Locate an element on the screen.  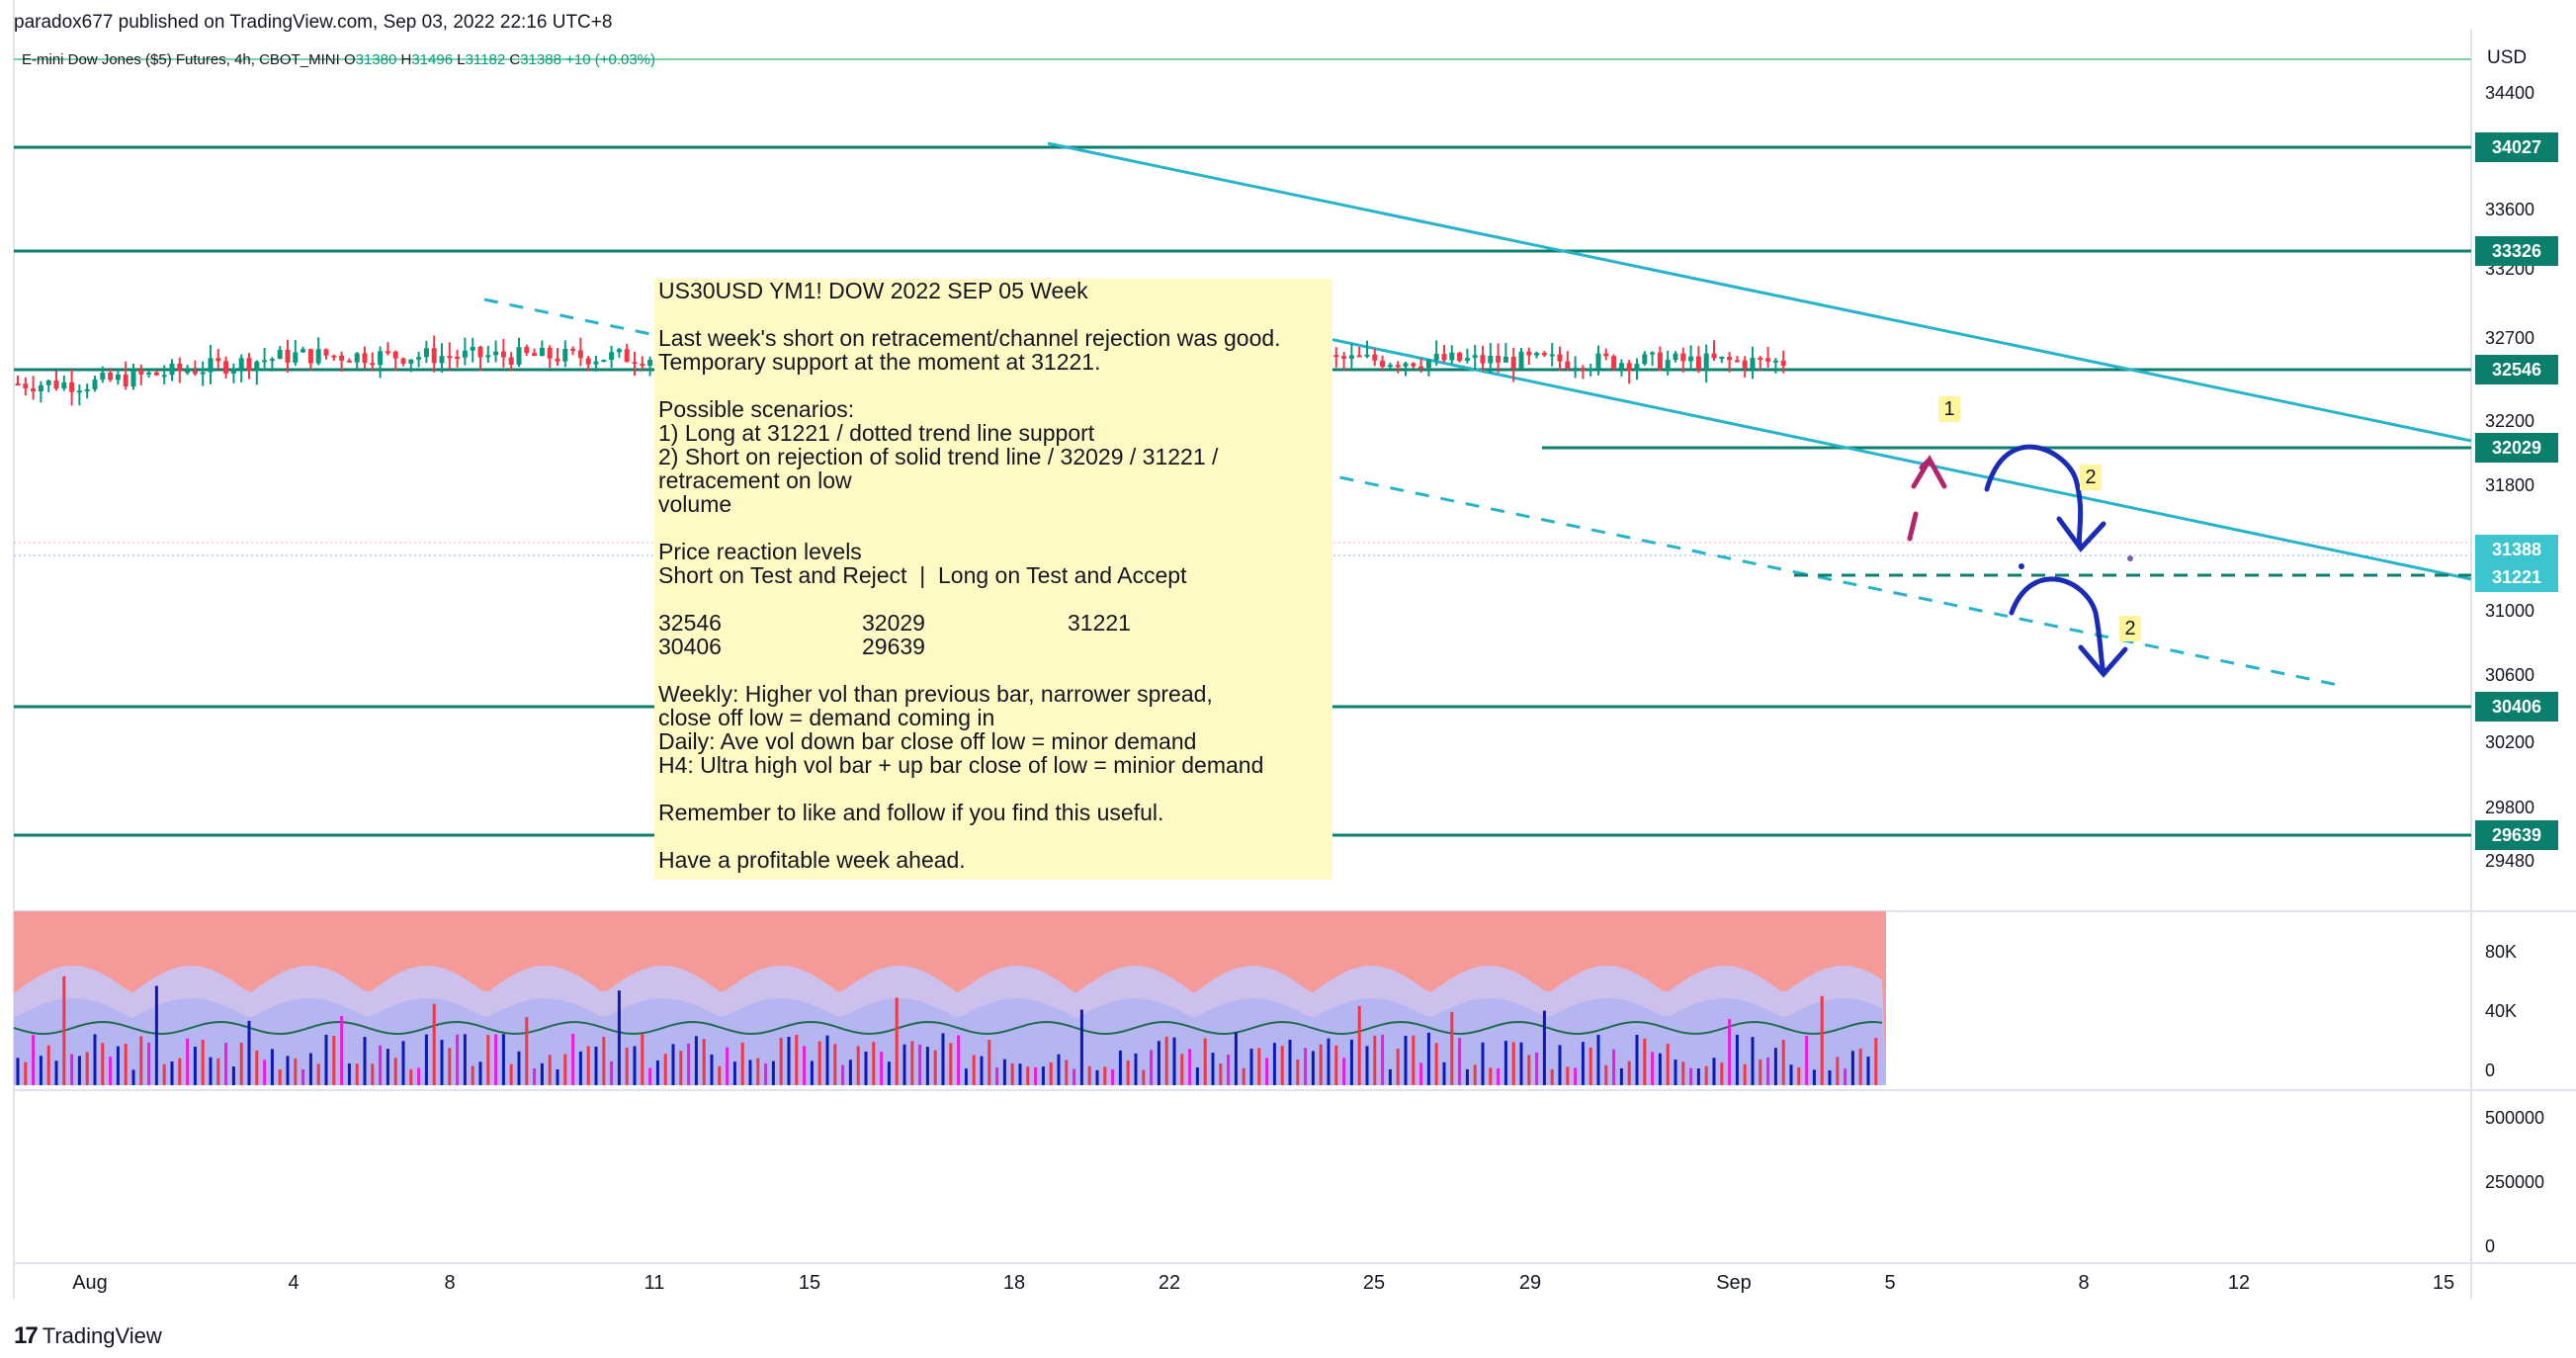
scenario2-label: 2 is located at coordinates (2130, 628).